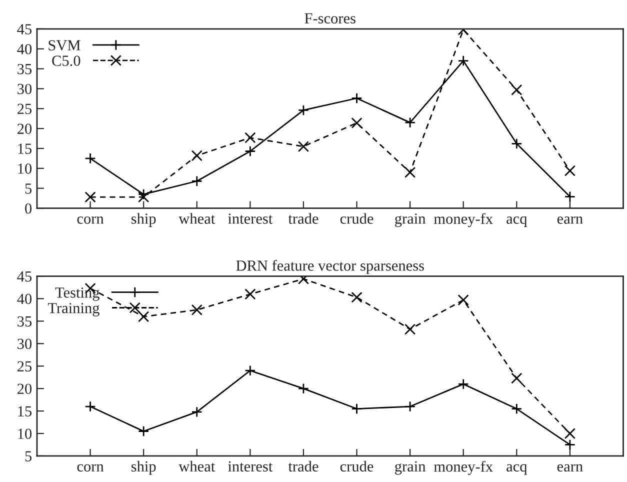 The height and width of the screenshot is (482, 627). What do you see at coordinates (74, 309) in the screenshot?
I see `legend-label: Training` at bounding box center [74, 309].